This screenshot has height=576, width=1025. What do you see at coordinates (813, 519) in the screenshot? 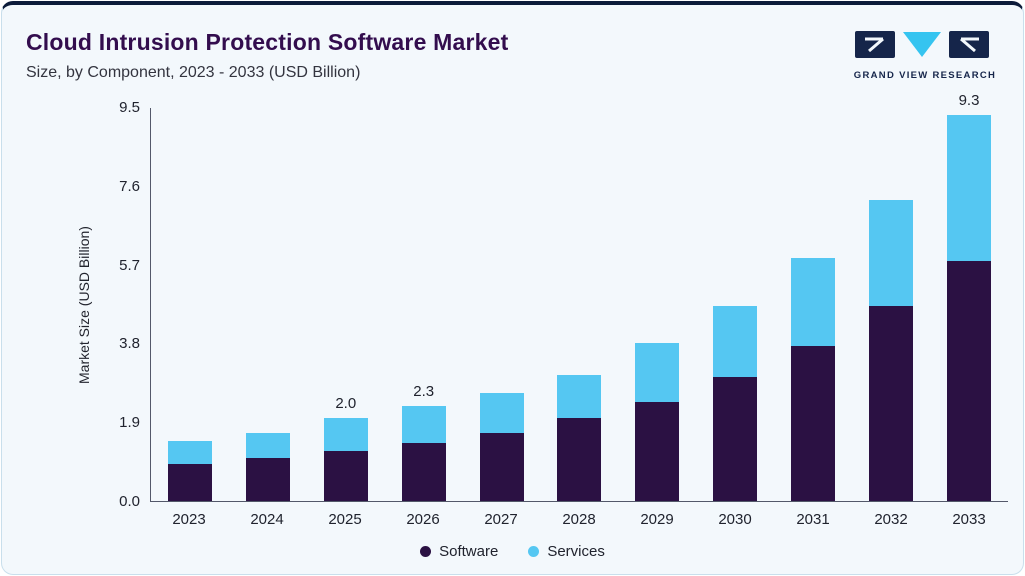
I see `x-tick-label: 2031` at bounding box center [813, 519].